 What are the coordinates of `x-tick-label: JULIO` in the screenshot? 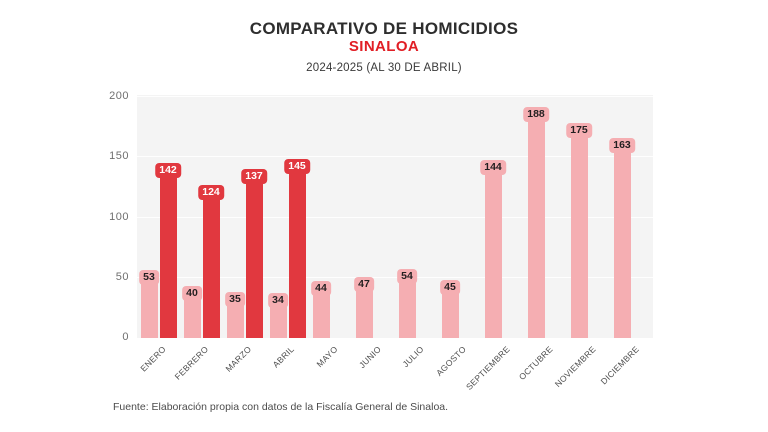 It's located at (413, 357).